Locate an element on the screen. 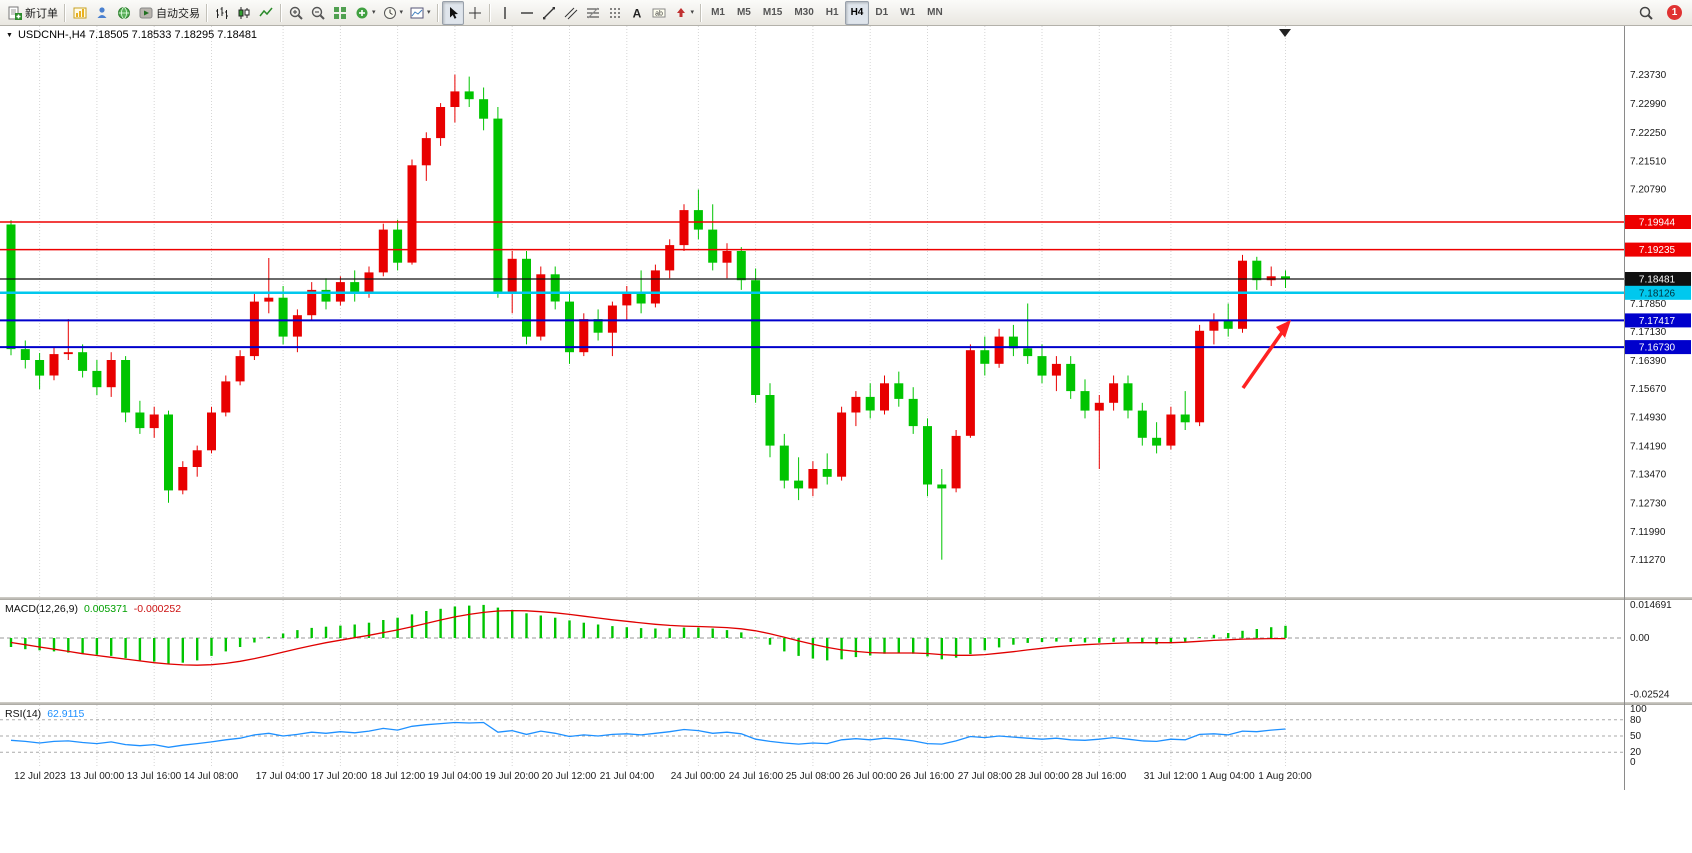 This screenshot has width=1692, height=853. price-badge-label: 7.17417 is located at coordinates (1657, 321).